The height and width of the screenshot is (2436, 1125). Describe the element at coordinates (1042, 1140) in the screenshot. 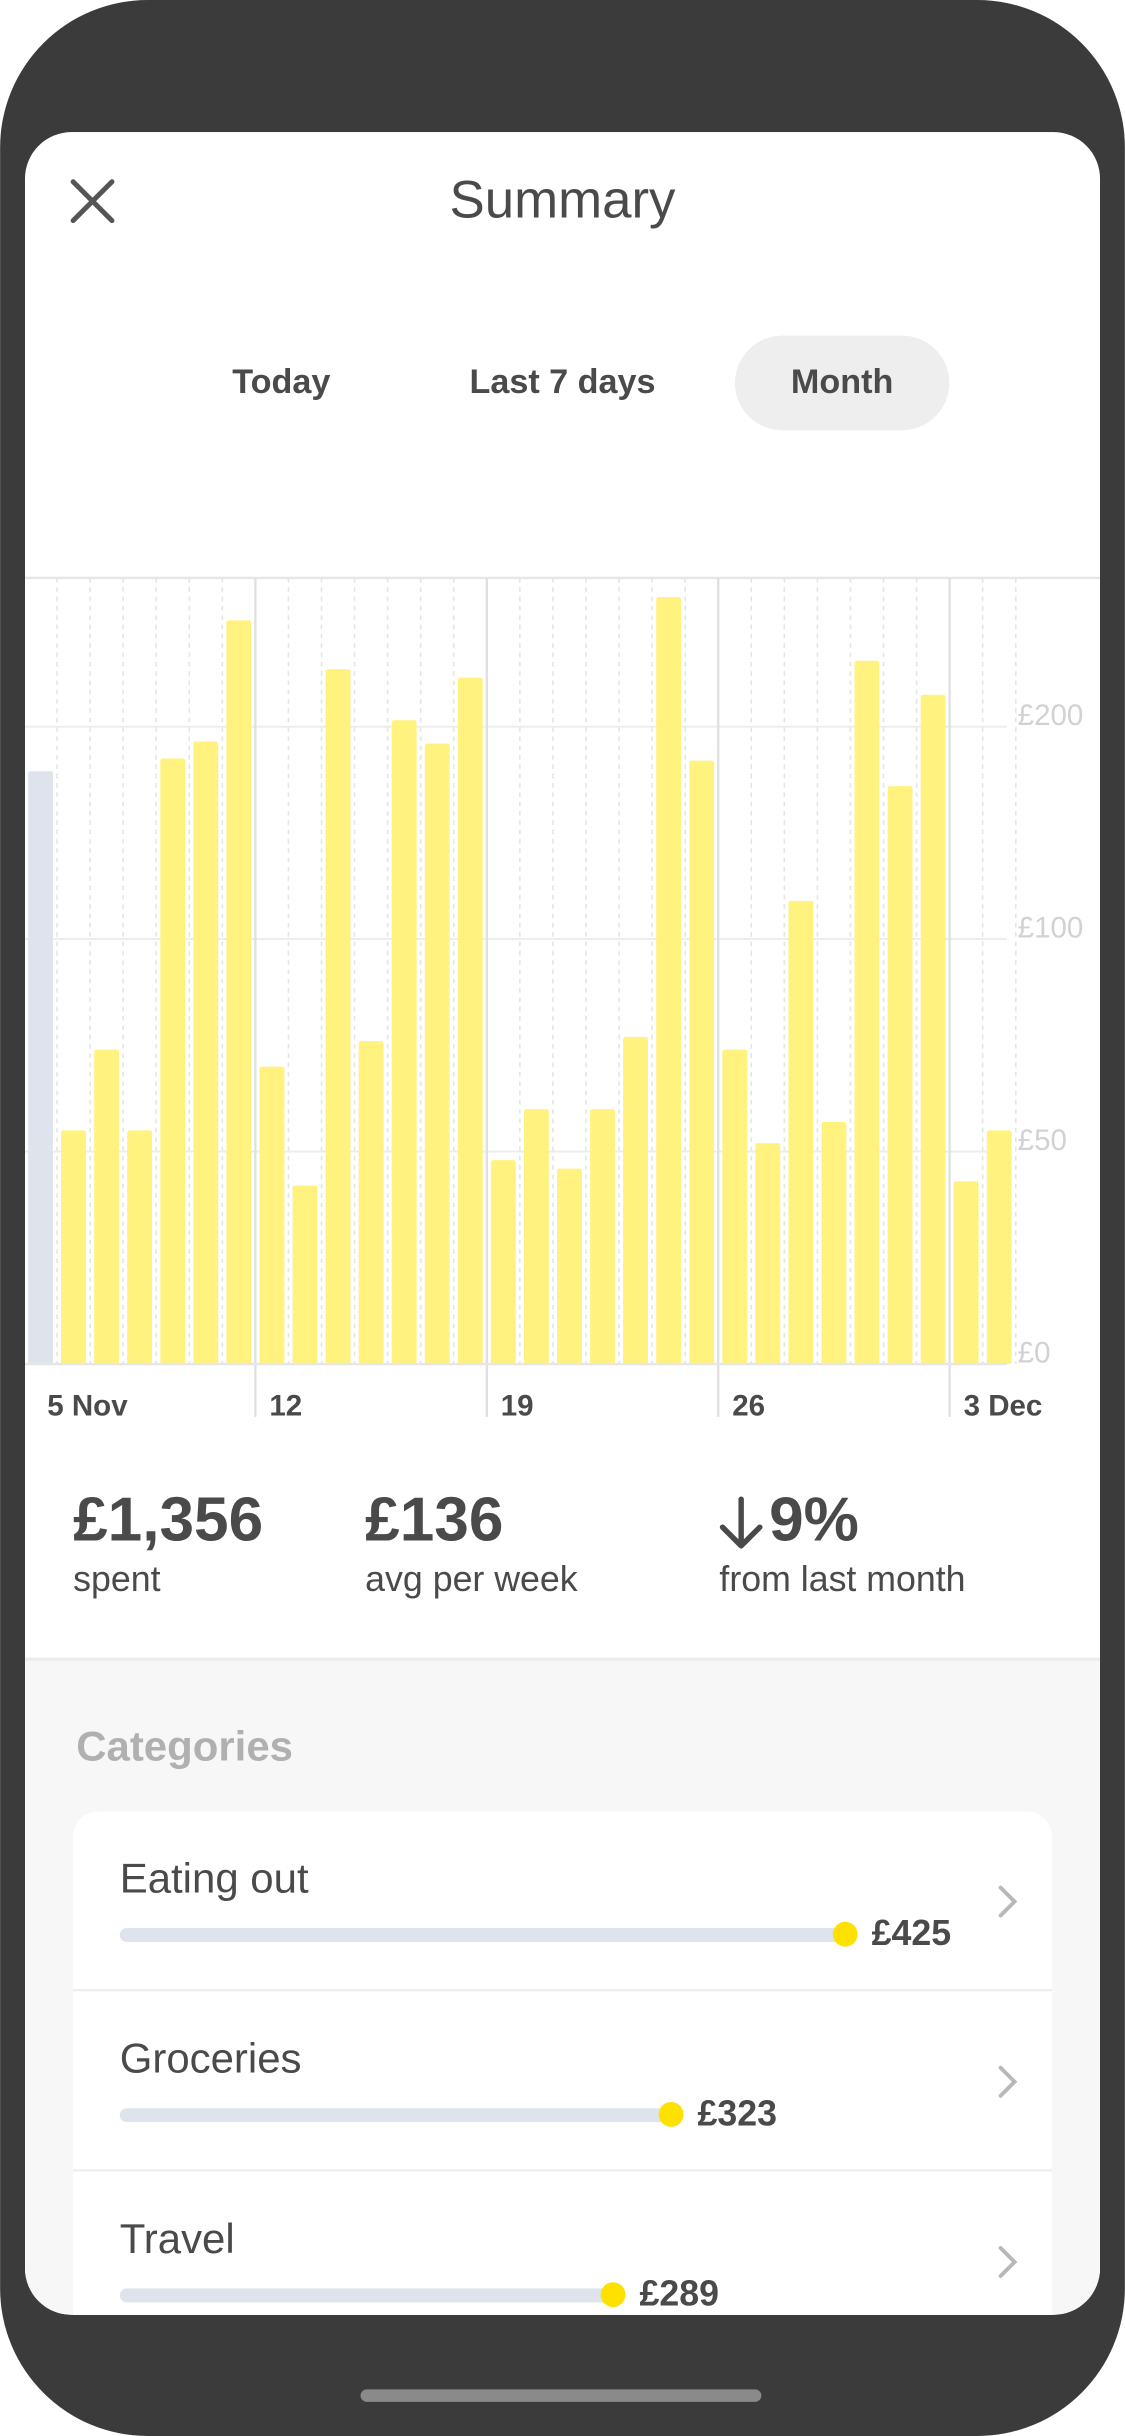

I see `y-tick-label: £50` at that location.